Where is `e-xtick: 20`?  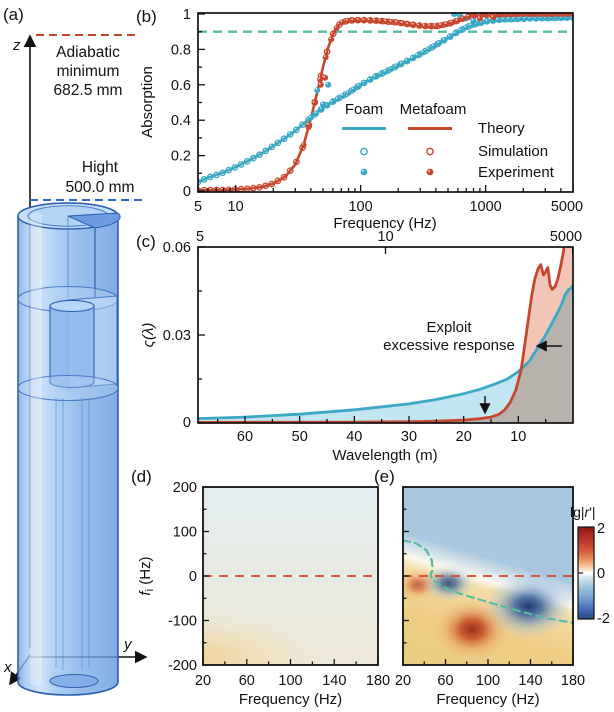
e-xtick: 20 is located at coordinates (403, 681).